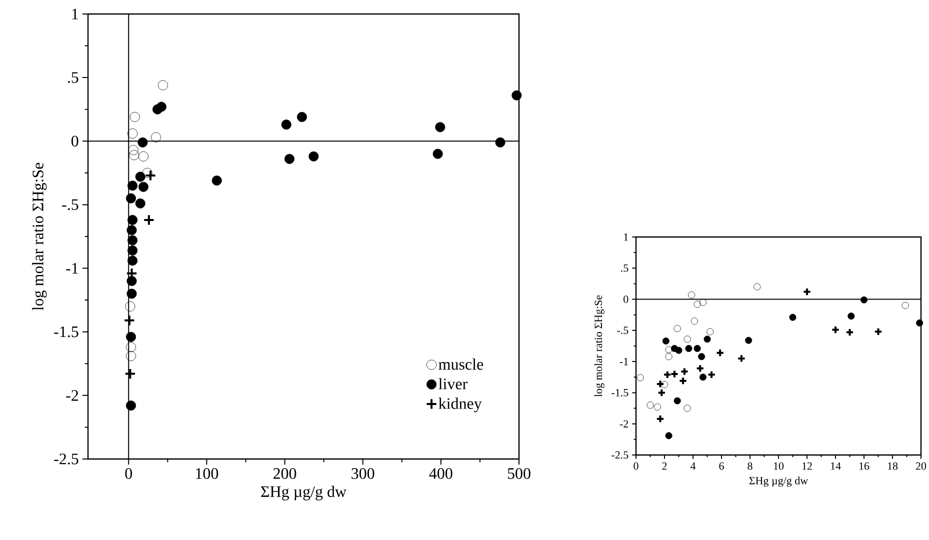 Image resolution: width=929 pixels, height=540 pixels. I want to click on x-tick-label: 400, so click(440, 473).